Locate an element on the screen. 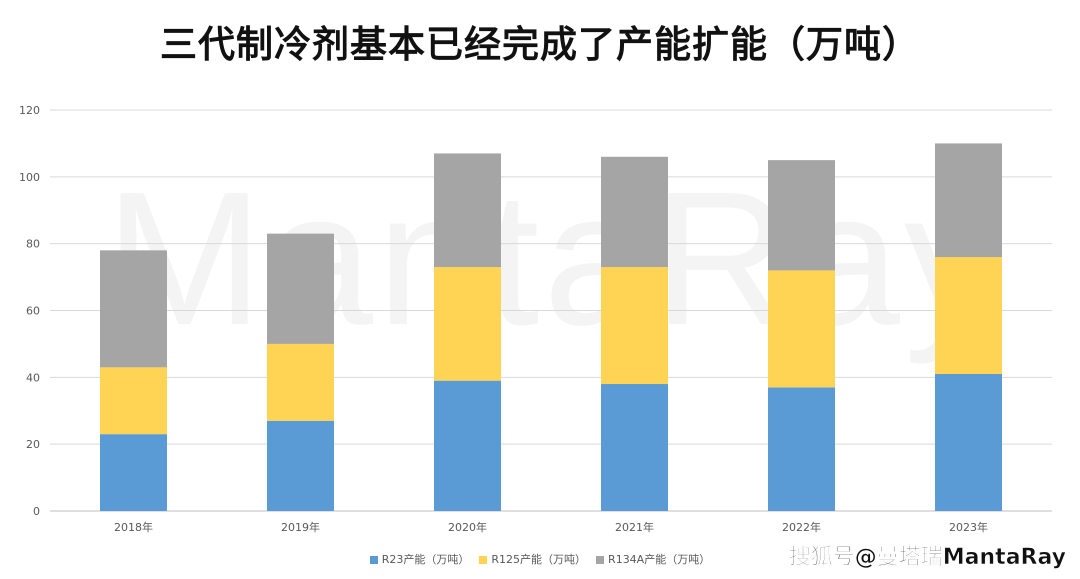  x-tick-label: 2018年 is located at coordinates (133, 527).